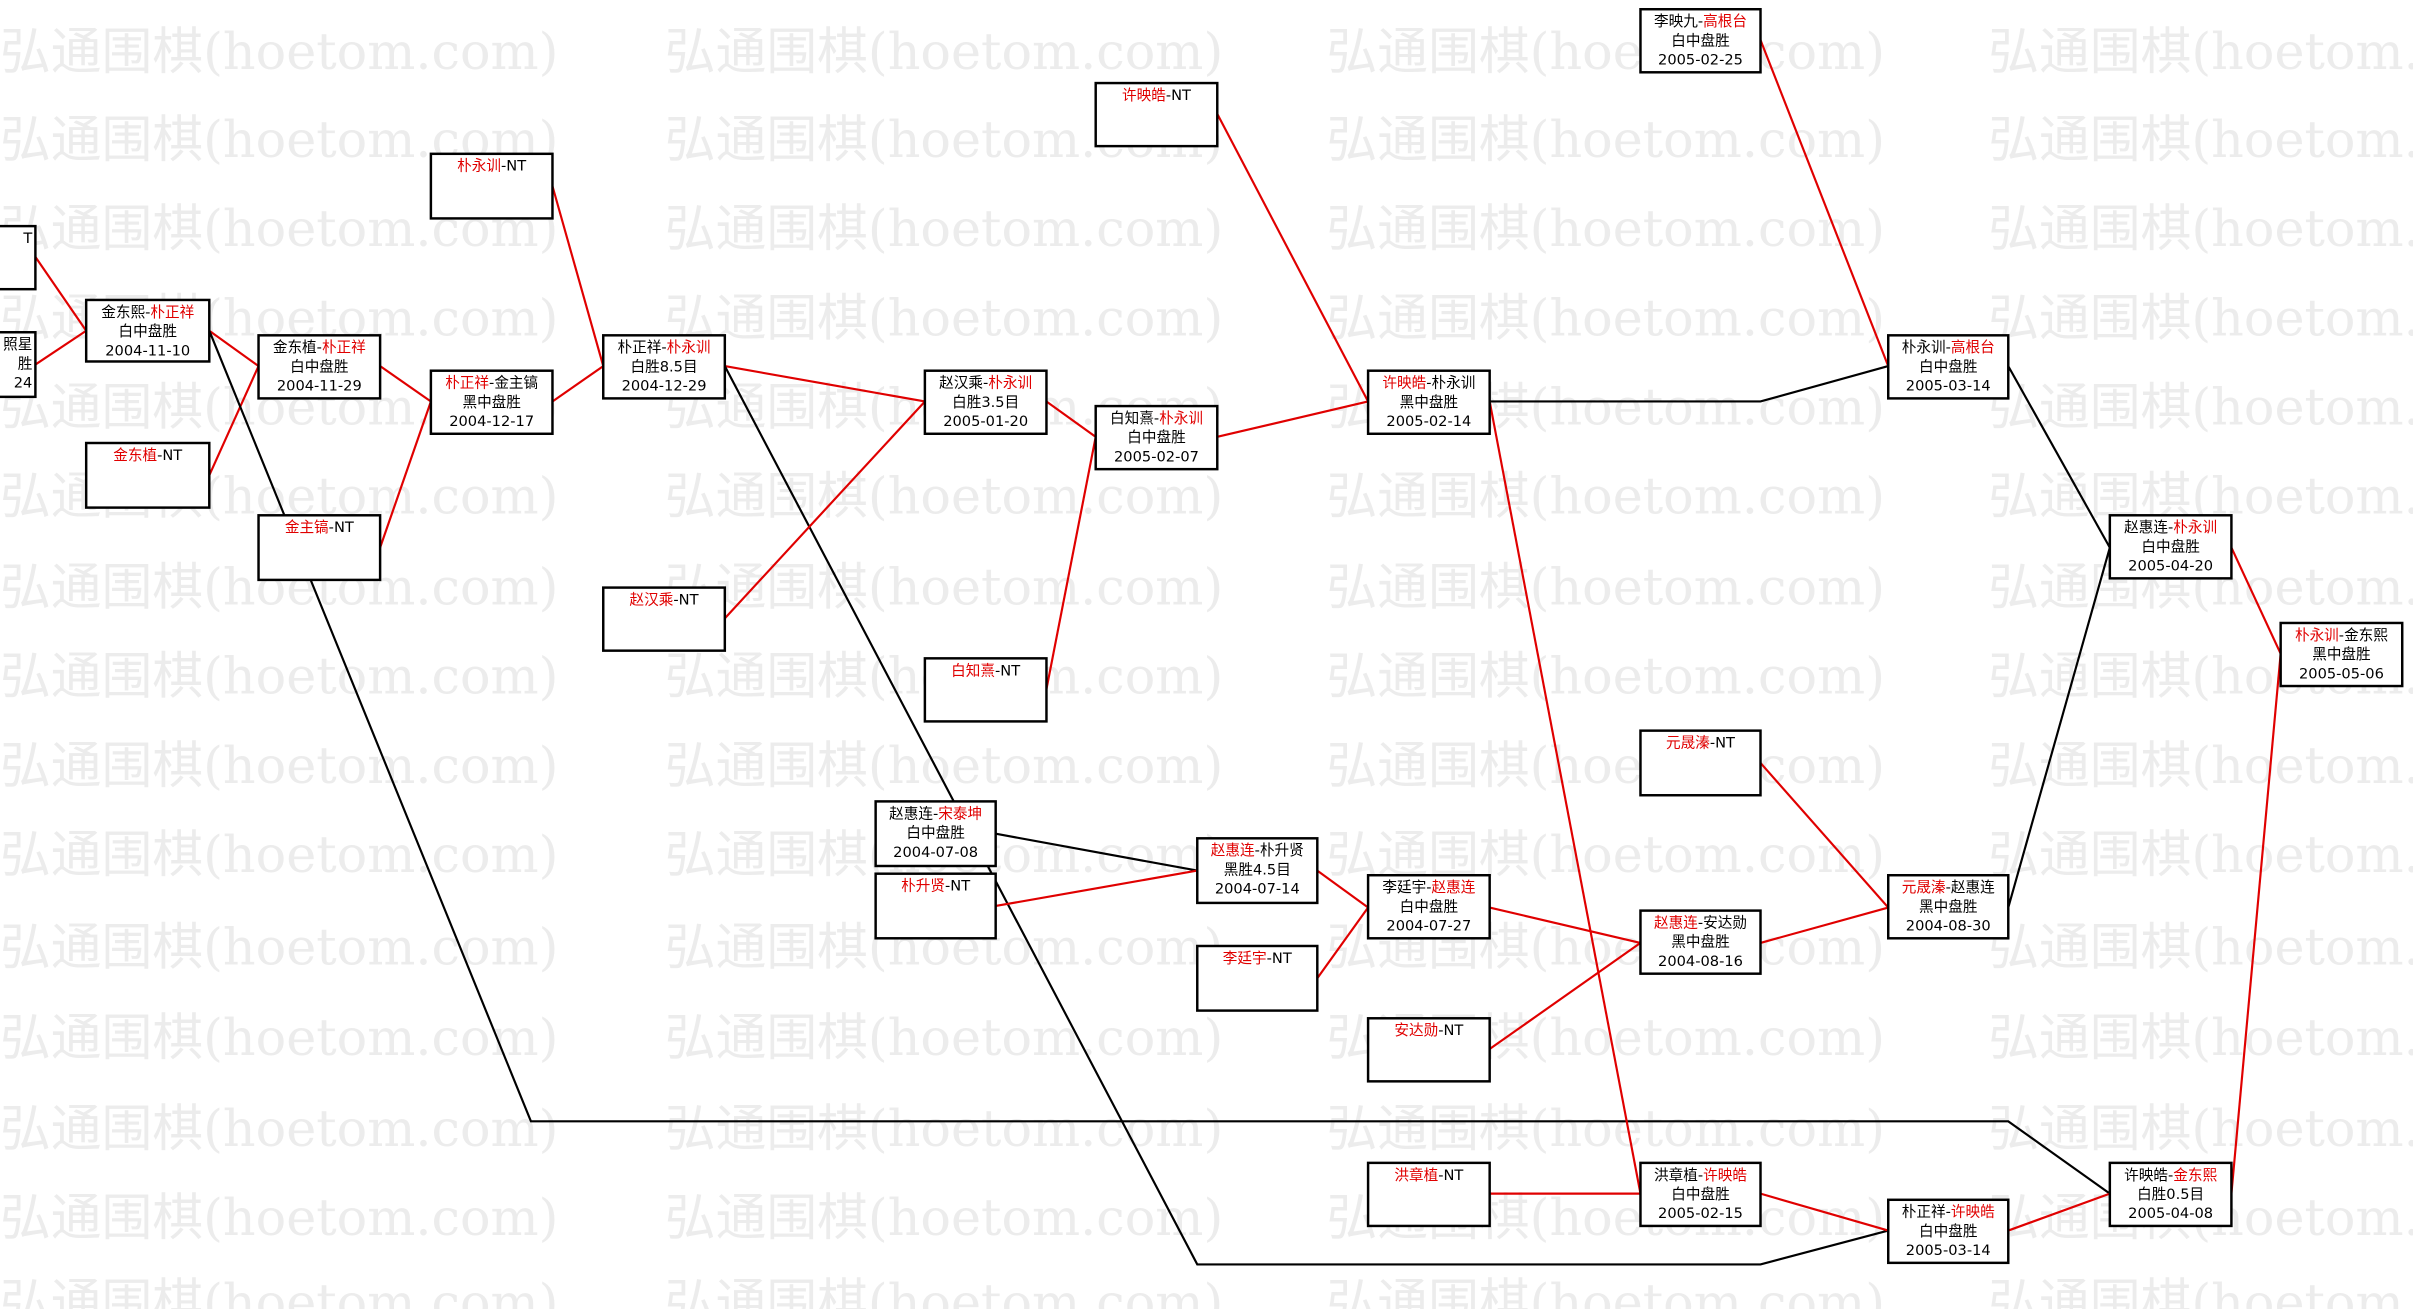 Image resolution: width=2413 pixels, height=1309 pixels. What do you see at coordinates (1676, 21) in the screenshot?
I see `player-name: 李映九` at bounding box center [1676, 21].